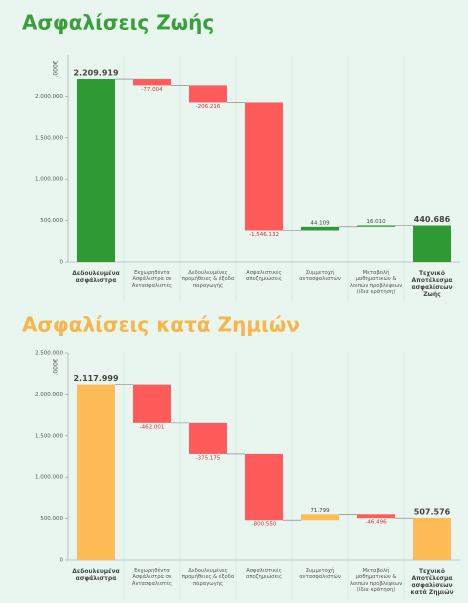 The image size is (468, 603). Describe the element at coordinates (118, 23) in the screenshot. I see `chart-title: Ασφαλίσεις Ζωής` at that location.